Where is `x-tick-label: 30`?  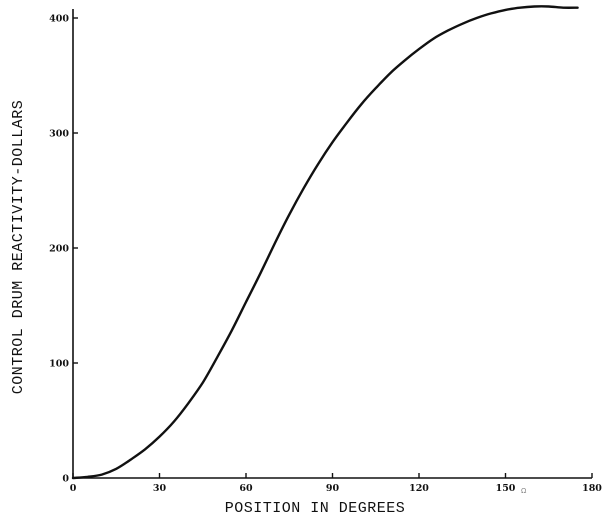 x-tick-label: 30 is located at coordinates (160, 488).